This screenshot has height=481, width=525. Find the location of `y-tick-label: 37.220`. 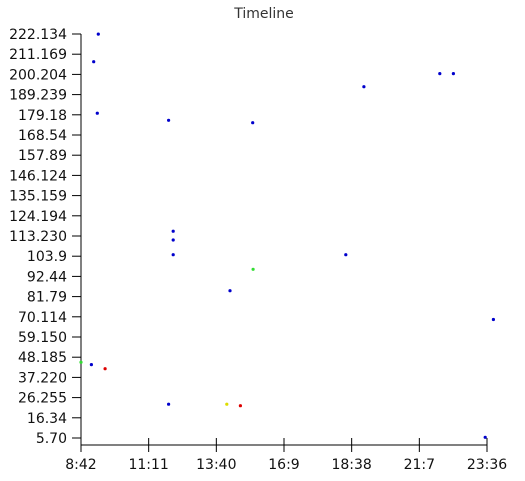

y-tick-label: 37.220 is located at coordinates (42, 378).